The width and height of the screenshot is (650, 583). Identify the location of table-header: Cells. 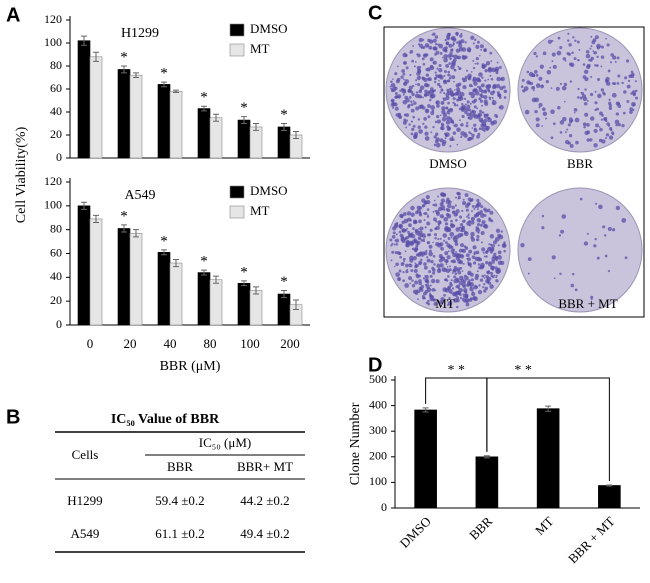
(85, 454).